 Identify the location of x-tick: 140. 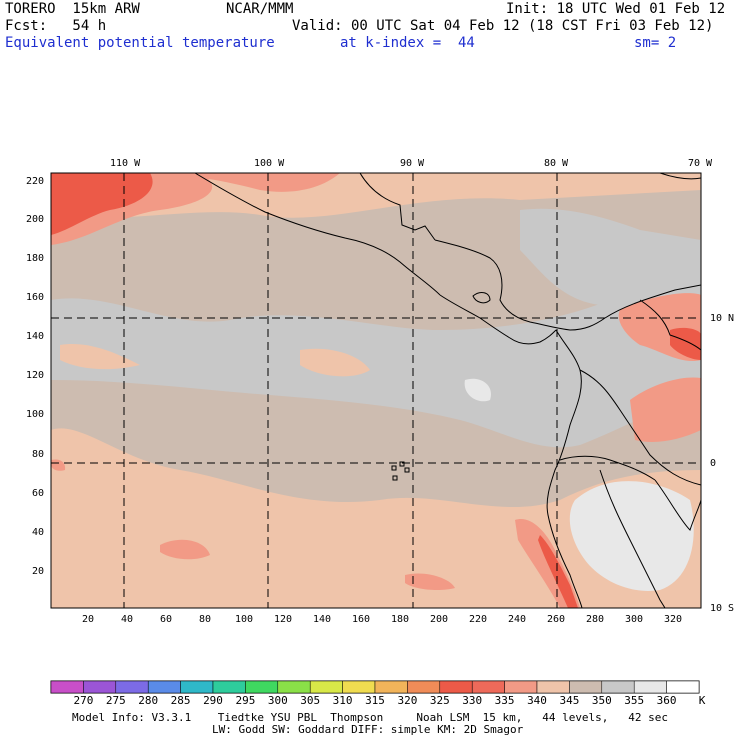
(322, 619).